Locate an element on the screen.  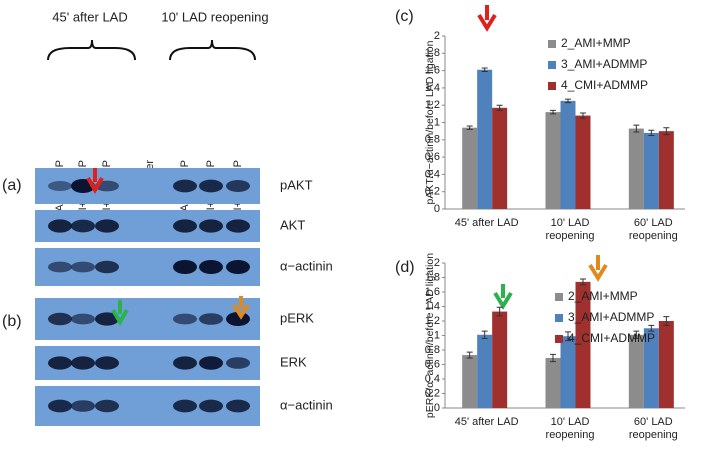
x-tick-label: 60' LAD reopening is located at coordinates (653, 428).